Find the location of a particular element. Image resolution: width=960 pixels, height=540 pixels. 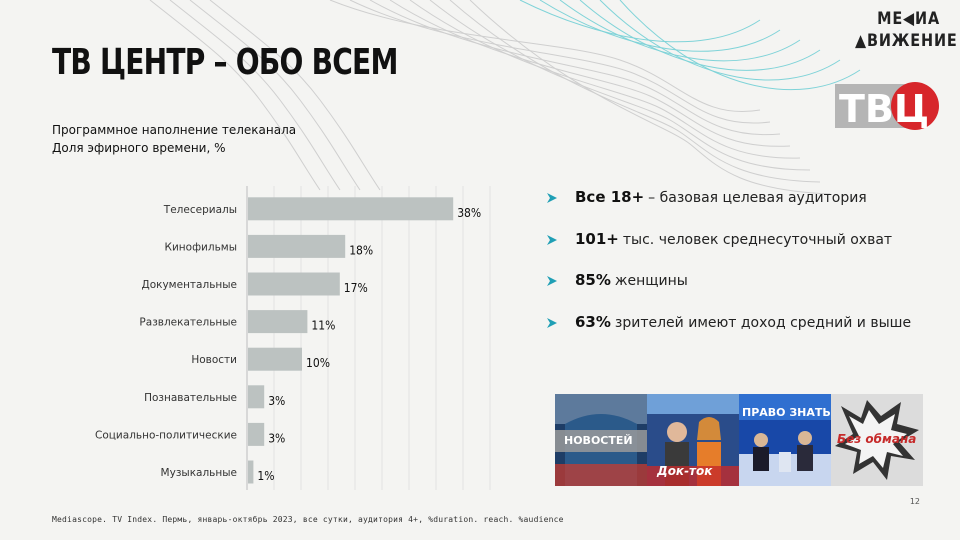

fact-item: 101+ тыс. человек среднесуточный охват is located at coordinates (745, 251).